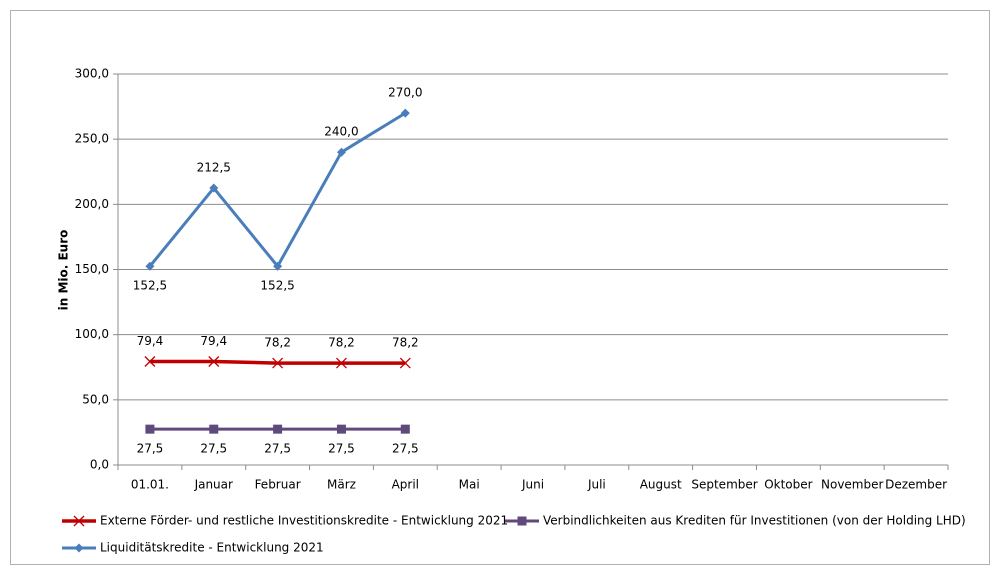  Describe the element at coordinates (99, 465) in the screenshot. I see `y-tick-label: 0,0` at that location.